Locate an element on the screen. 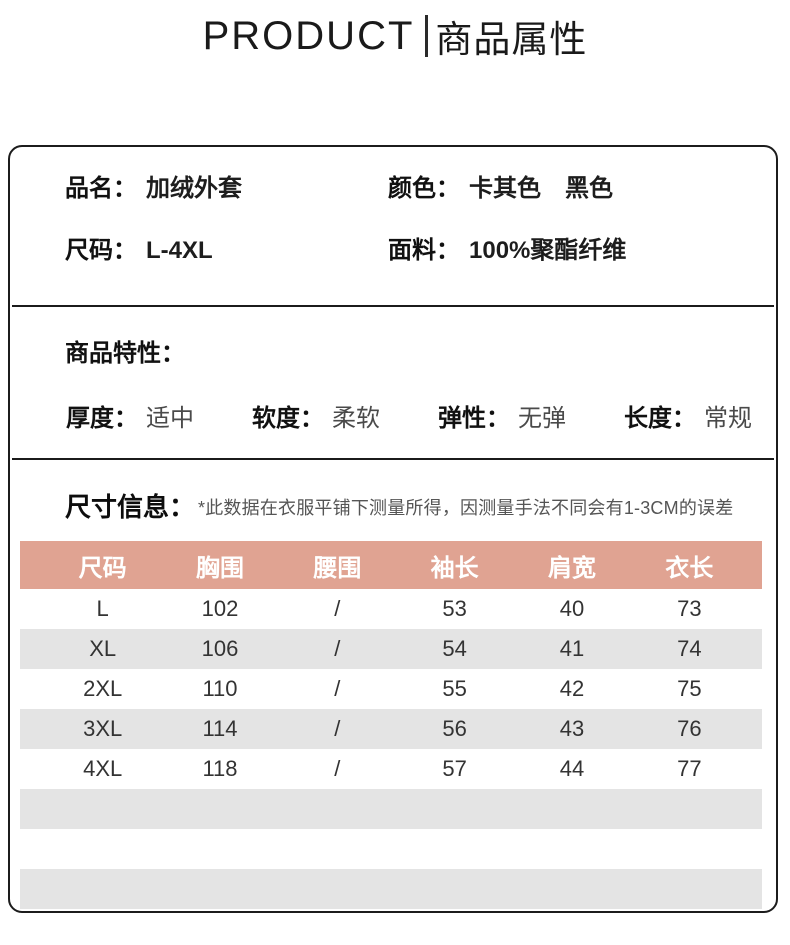  feature-value: 柔软 is located at coordinates (356, 418).